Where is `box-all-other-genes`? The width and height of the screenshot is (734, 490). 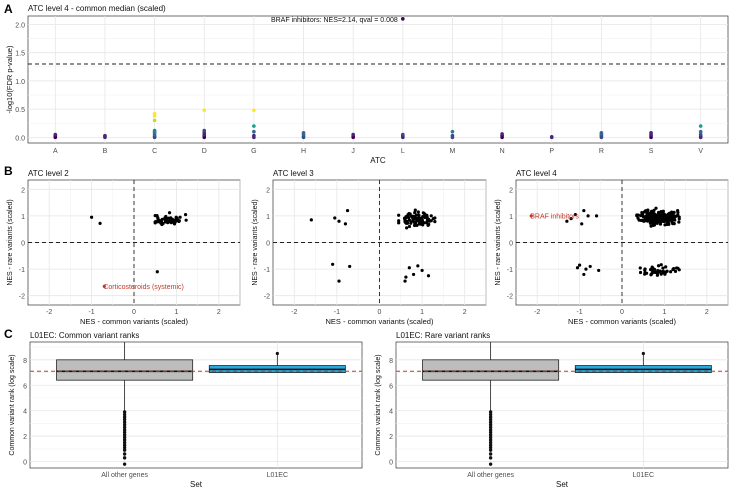 box-all-other-genes is located at coordinates (491, 370).